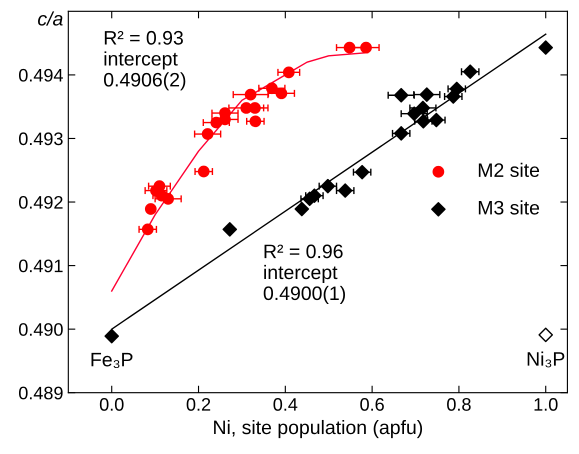  I want to click on legend-label: M2 site, so click(509, 170).